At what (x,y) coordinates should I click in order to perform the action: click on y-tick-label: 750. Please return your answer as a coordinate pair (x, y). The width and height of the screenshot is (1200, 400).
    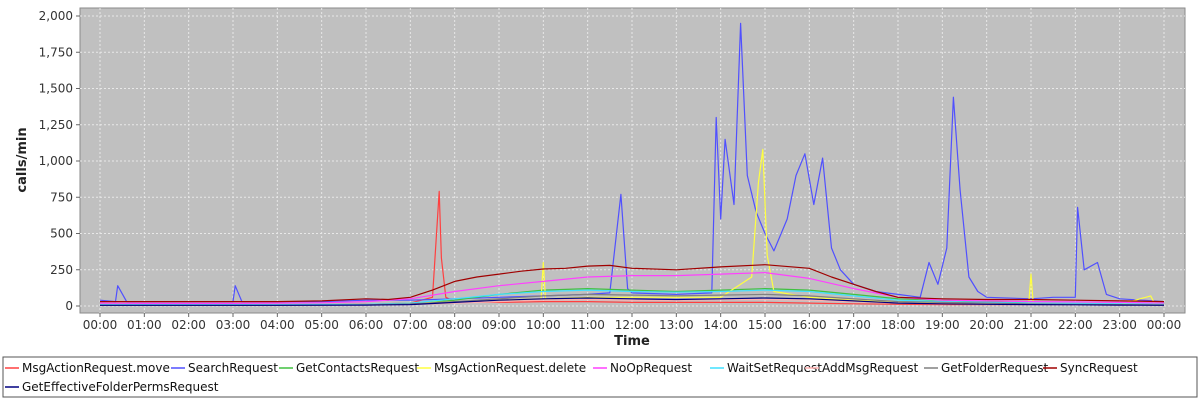
    Looking at the image, I should click on (61, 197).